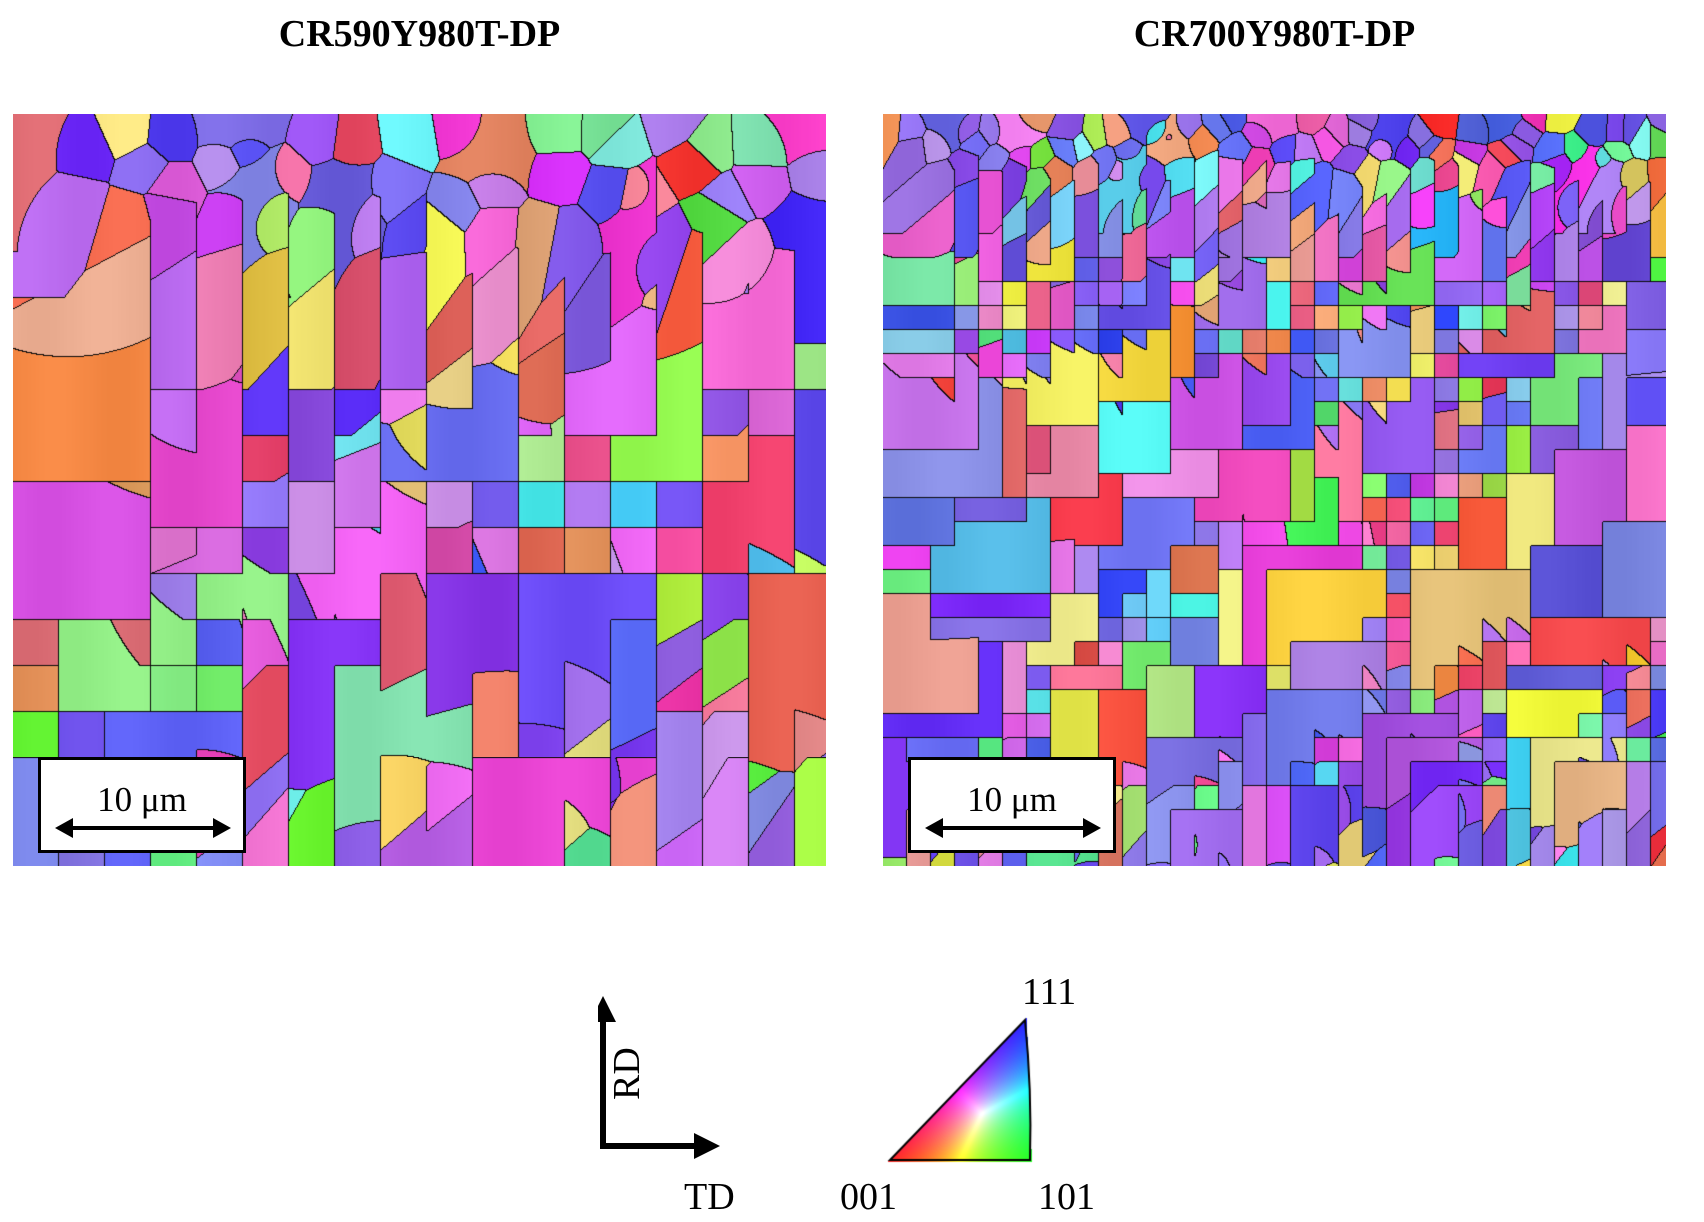  What do you see at coordinates (627, 1073) in the screenshot?
I see `rd-label: RD` at bounding box center [627, 1073].